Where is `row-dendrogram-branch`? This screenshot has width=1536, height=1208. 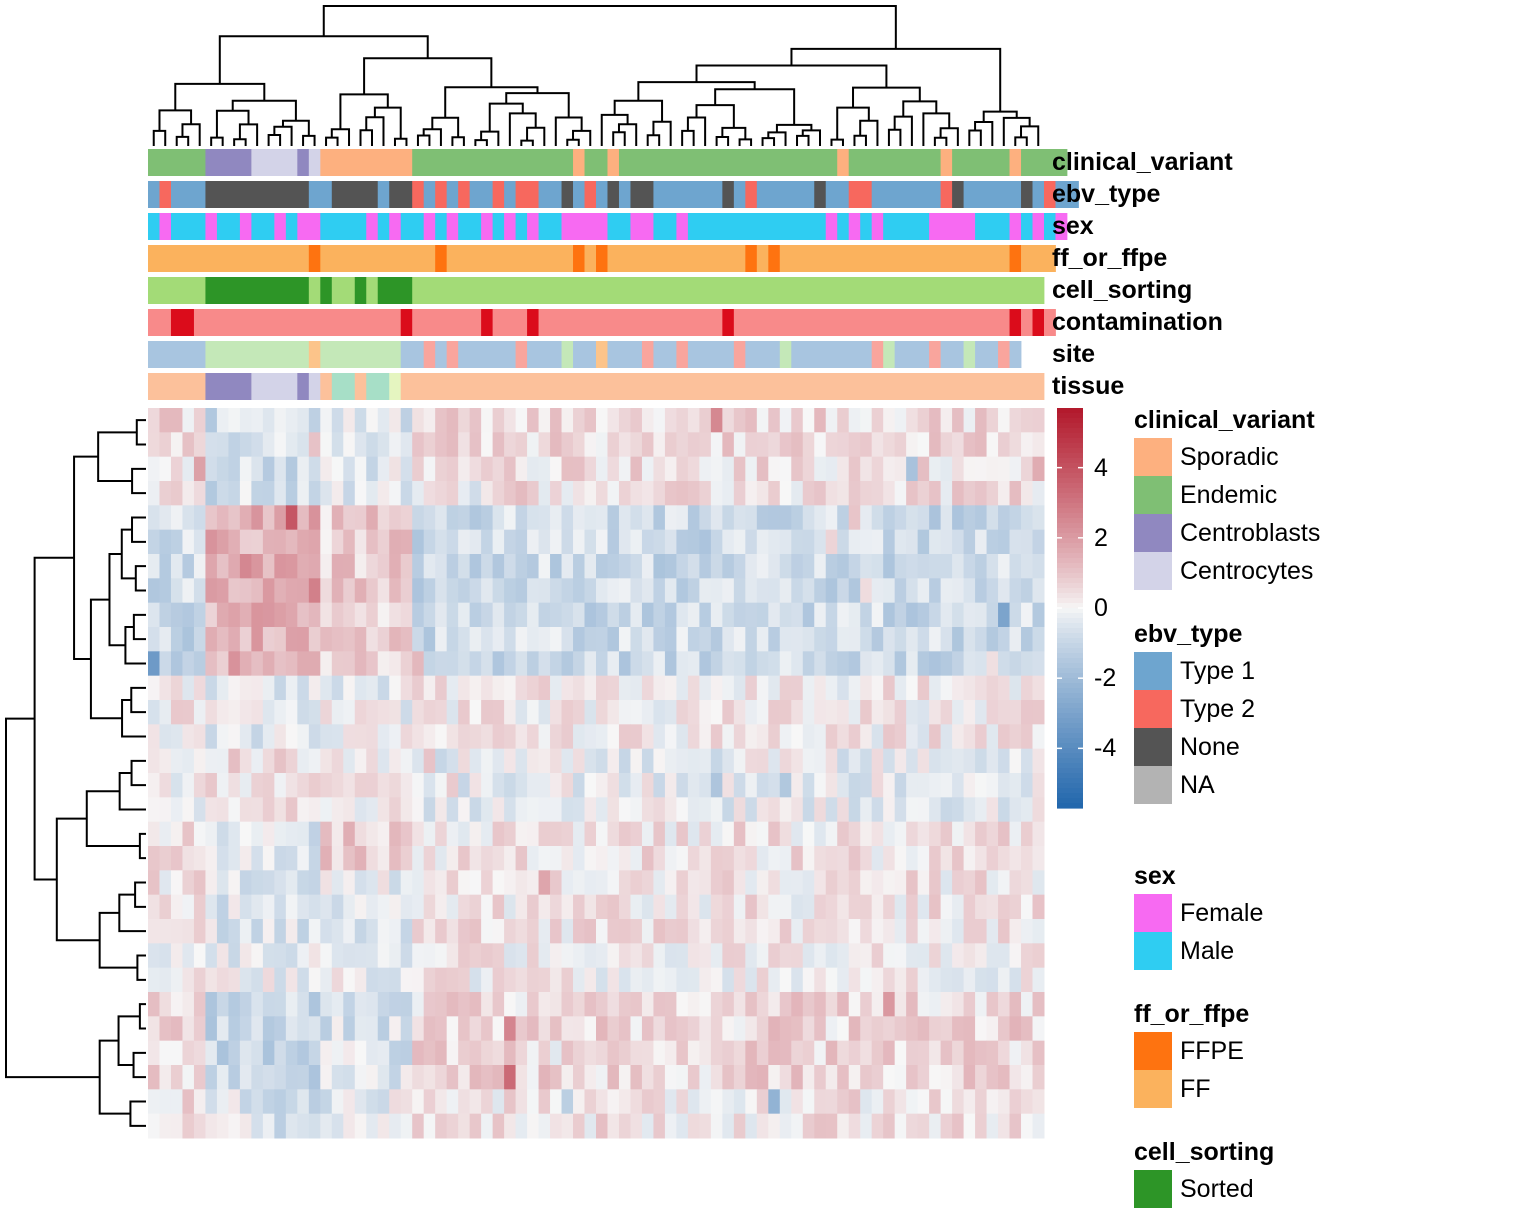 row-dendrogram-branch is located at coordinates (140, 432).